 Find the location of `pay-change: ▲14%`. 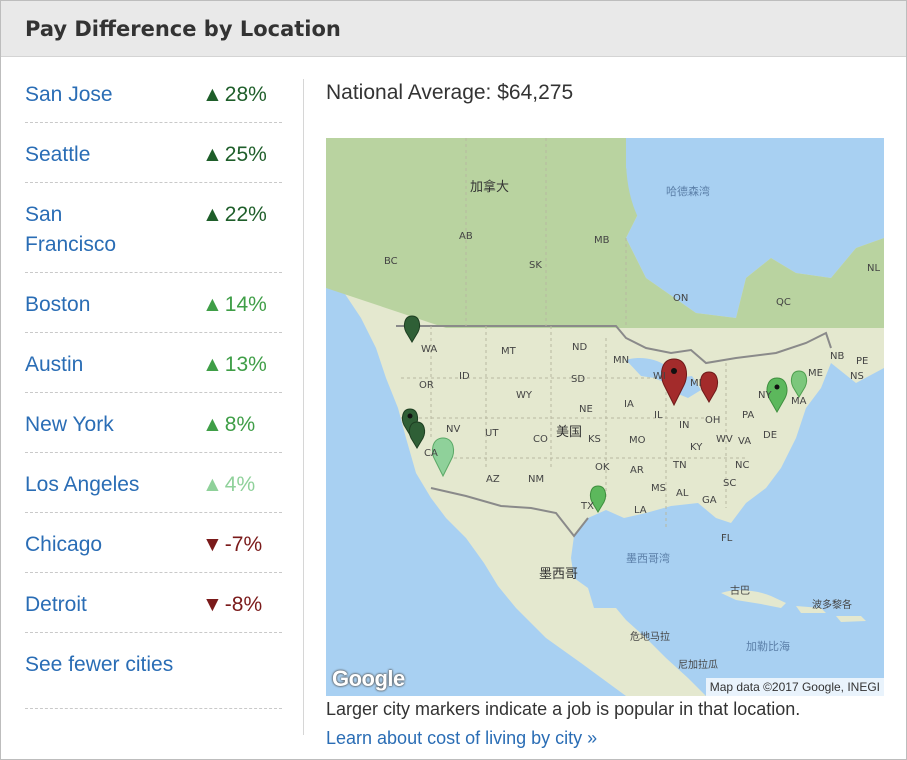

pay-change: ▲14% is located at coordinates (234, 305).